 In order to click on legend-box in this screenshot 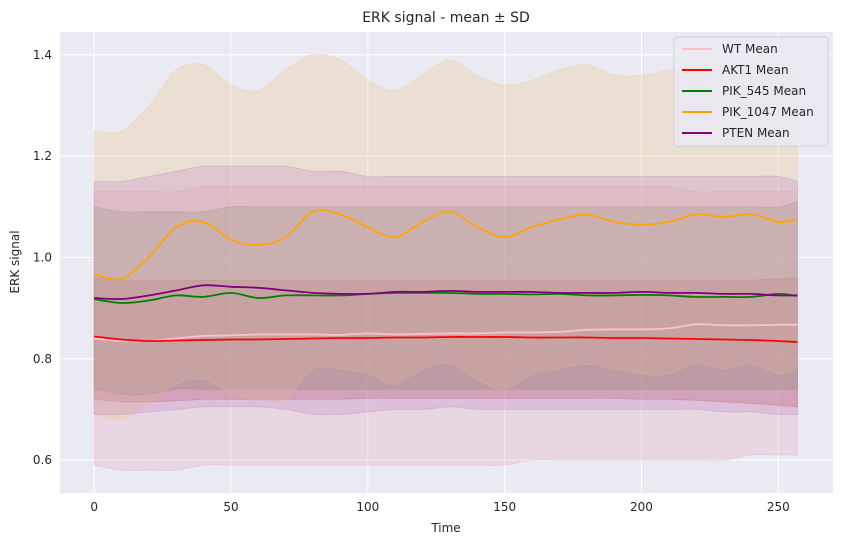, I will do `click(751, 91)`.